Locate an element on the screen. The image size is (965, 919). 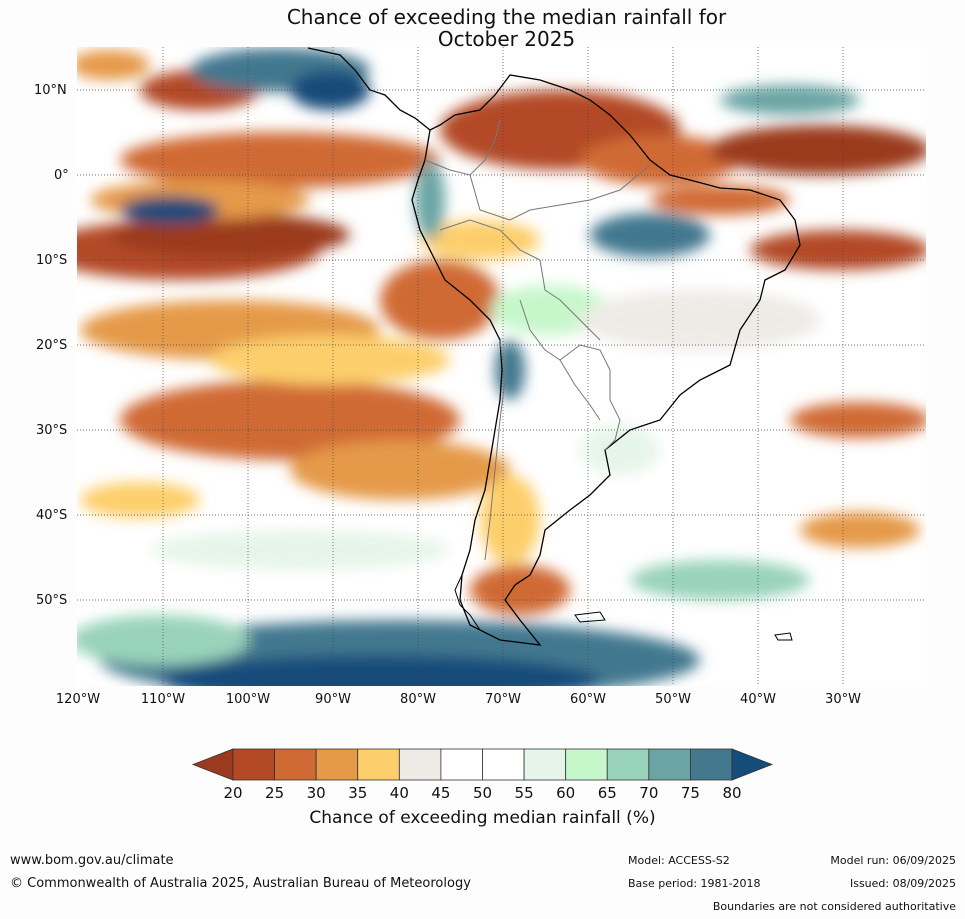
colorbar is located at coordinates (482, 764).